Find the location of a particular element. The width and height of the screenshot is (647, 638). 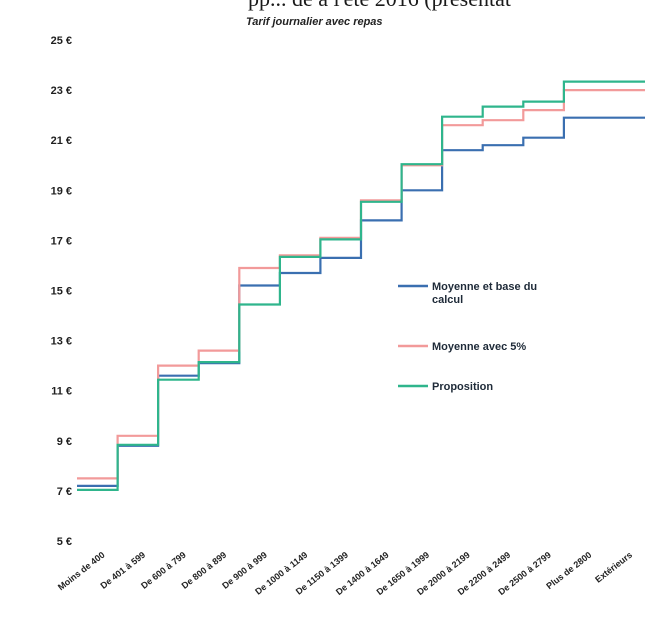

y-tick-label: 15 € is located at coordinates (61, 292).